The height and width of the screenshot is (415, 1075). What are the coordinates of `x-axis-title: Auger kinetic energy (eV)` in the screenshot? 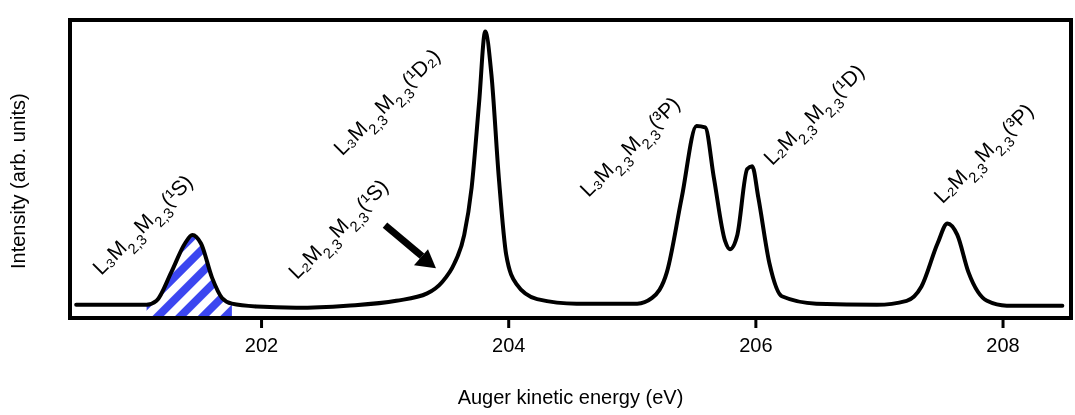 It's located at (570, 397).